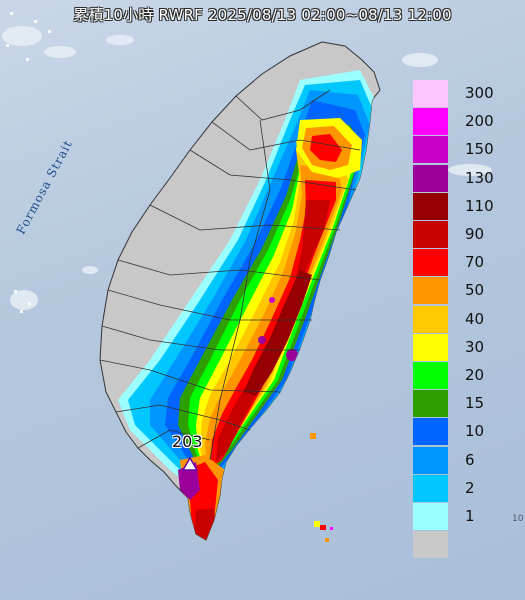 The image size is (525, 600). What do you see at coordinates (475, 346) in the screenshot?
I see `legend-label: 30` at bounding box center [475, 346].